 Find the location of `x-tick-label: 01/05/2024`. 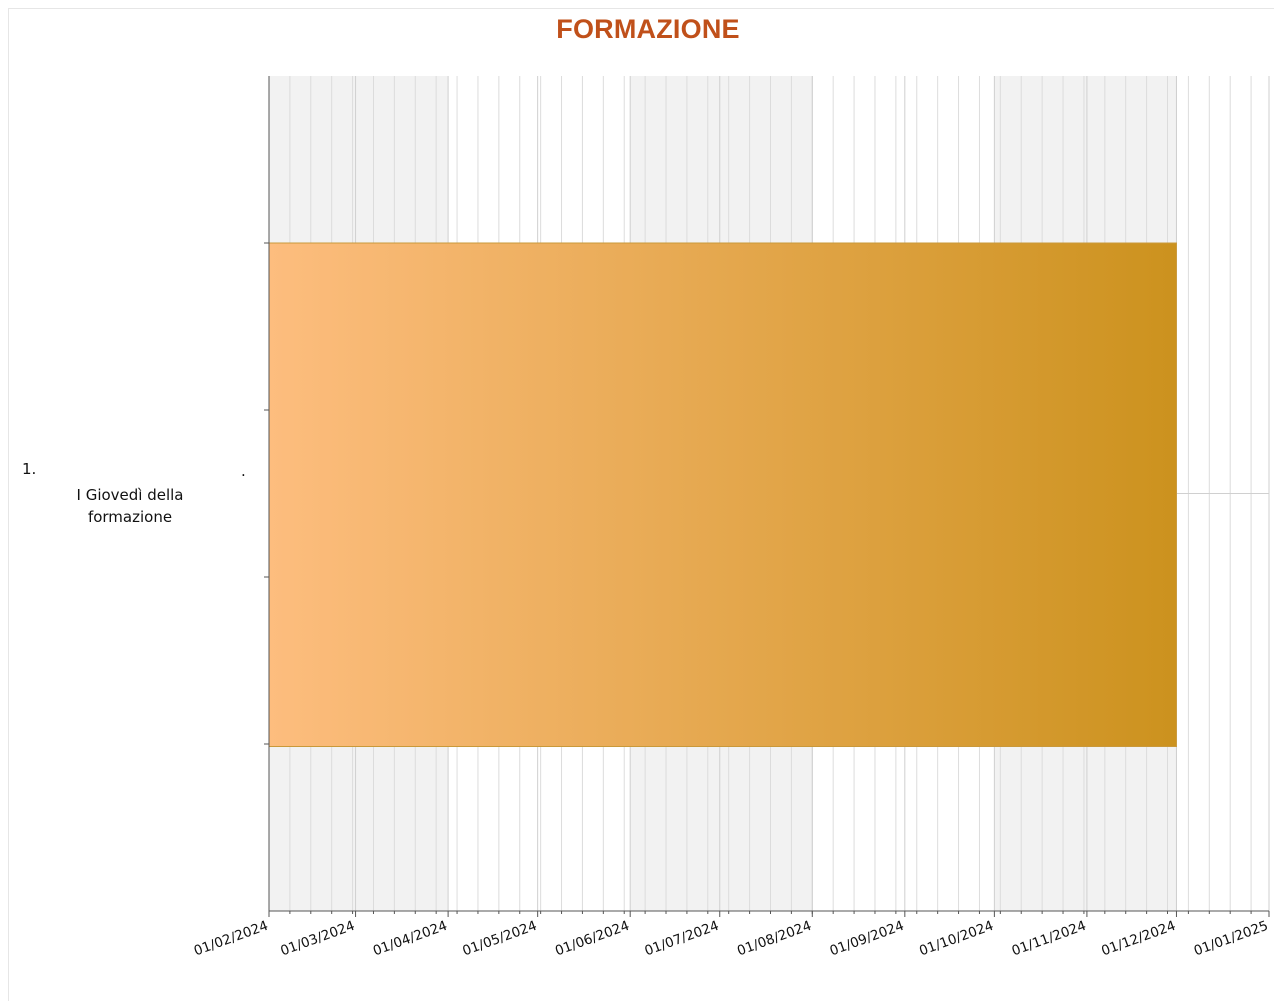

x-tick-label: 01/05/2024 is located at coordinates (499, 939).